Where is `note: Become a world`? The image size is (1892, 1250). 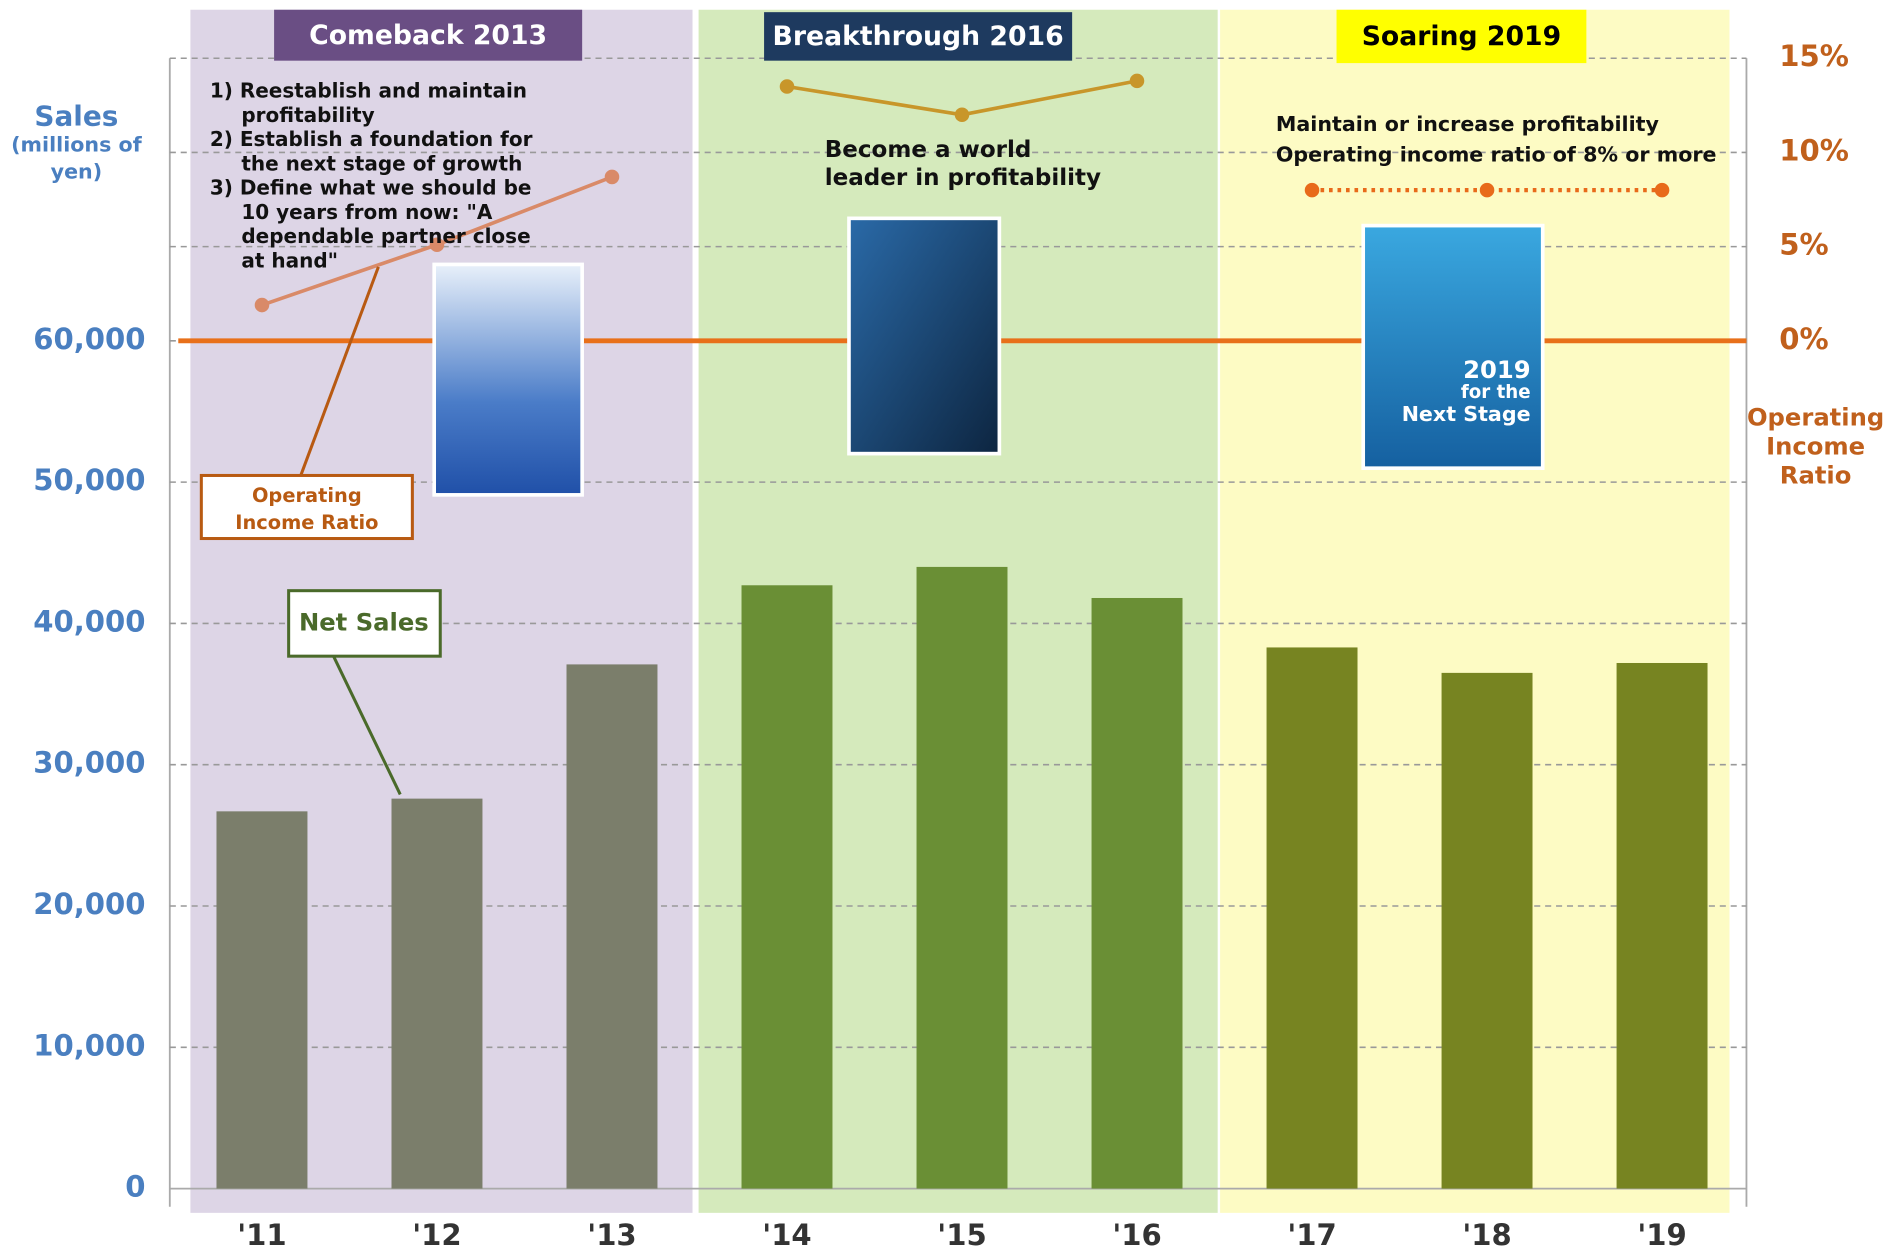 note: Become a world is located at coordinates (928, 150).